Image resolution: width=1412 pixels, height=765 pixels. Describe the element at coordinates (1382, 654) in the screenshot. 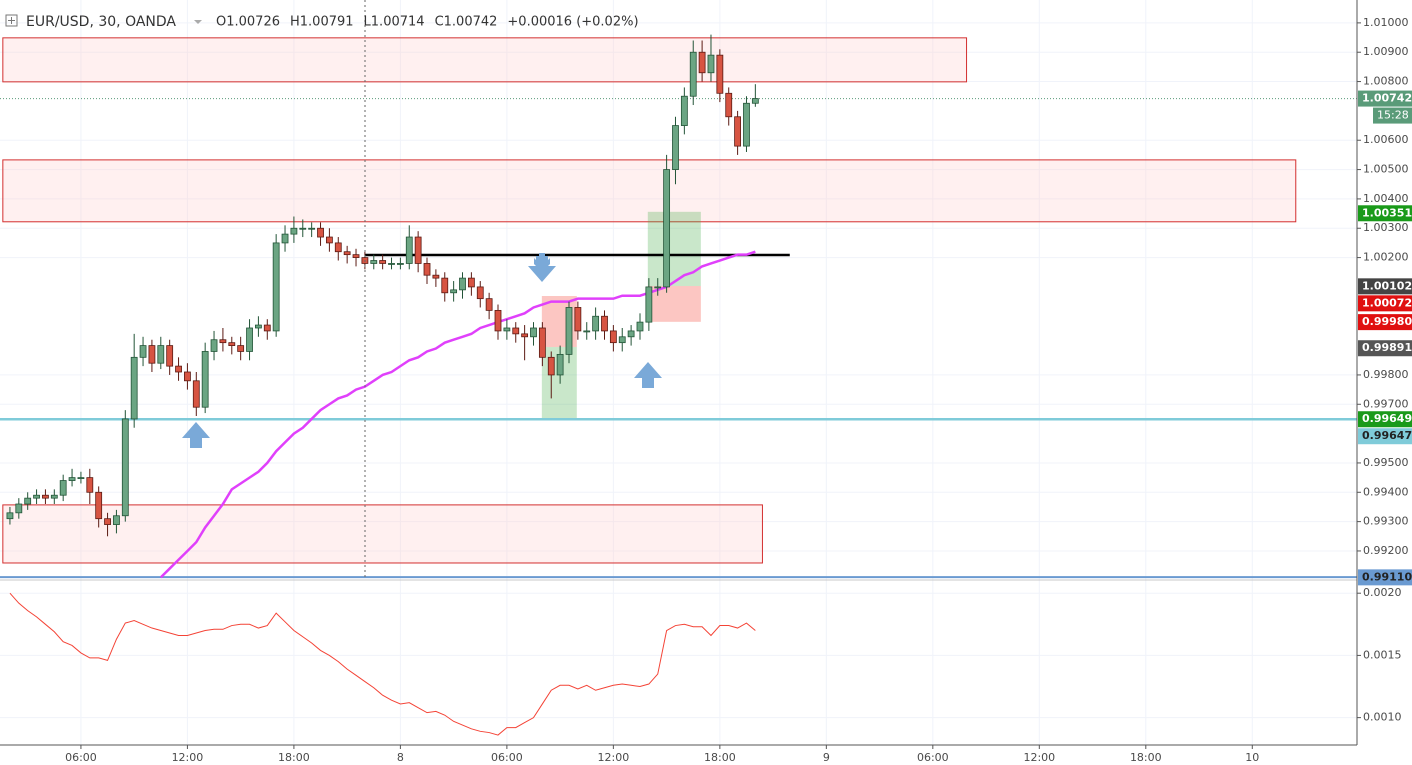

I see `y-tick-label: 0.0015` at that location.